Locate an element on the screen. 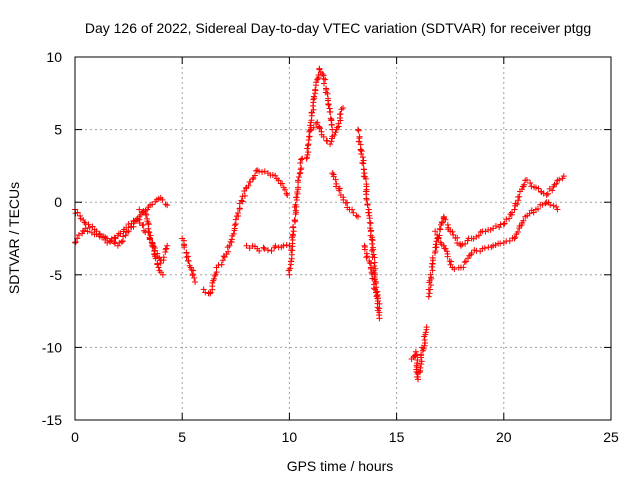  y-tick-label: 10 is located at coordinates (54, 57).